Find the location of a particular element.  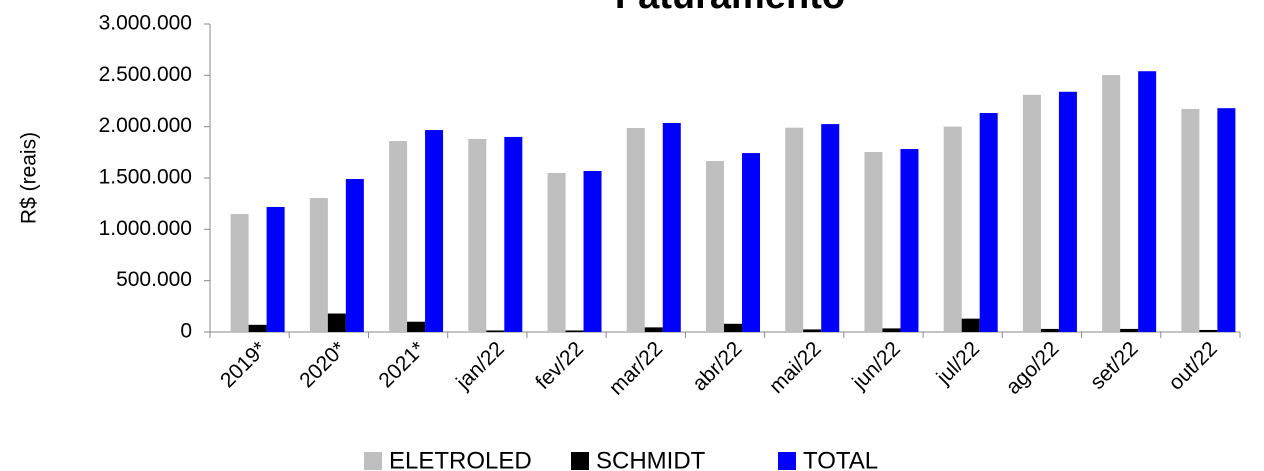

y-tick-label: 3.000.000 is located at coordinates (145, 23).